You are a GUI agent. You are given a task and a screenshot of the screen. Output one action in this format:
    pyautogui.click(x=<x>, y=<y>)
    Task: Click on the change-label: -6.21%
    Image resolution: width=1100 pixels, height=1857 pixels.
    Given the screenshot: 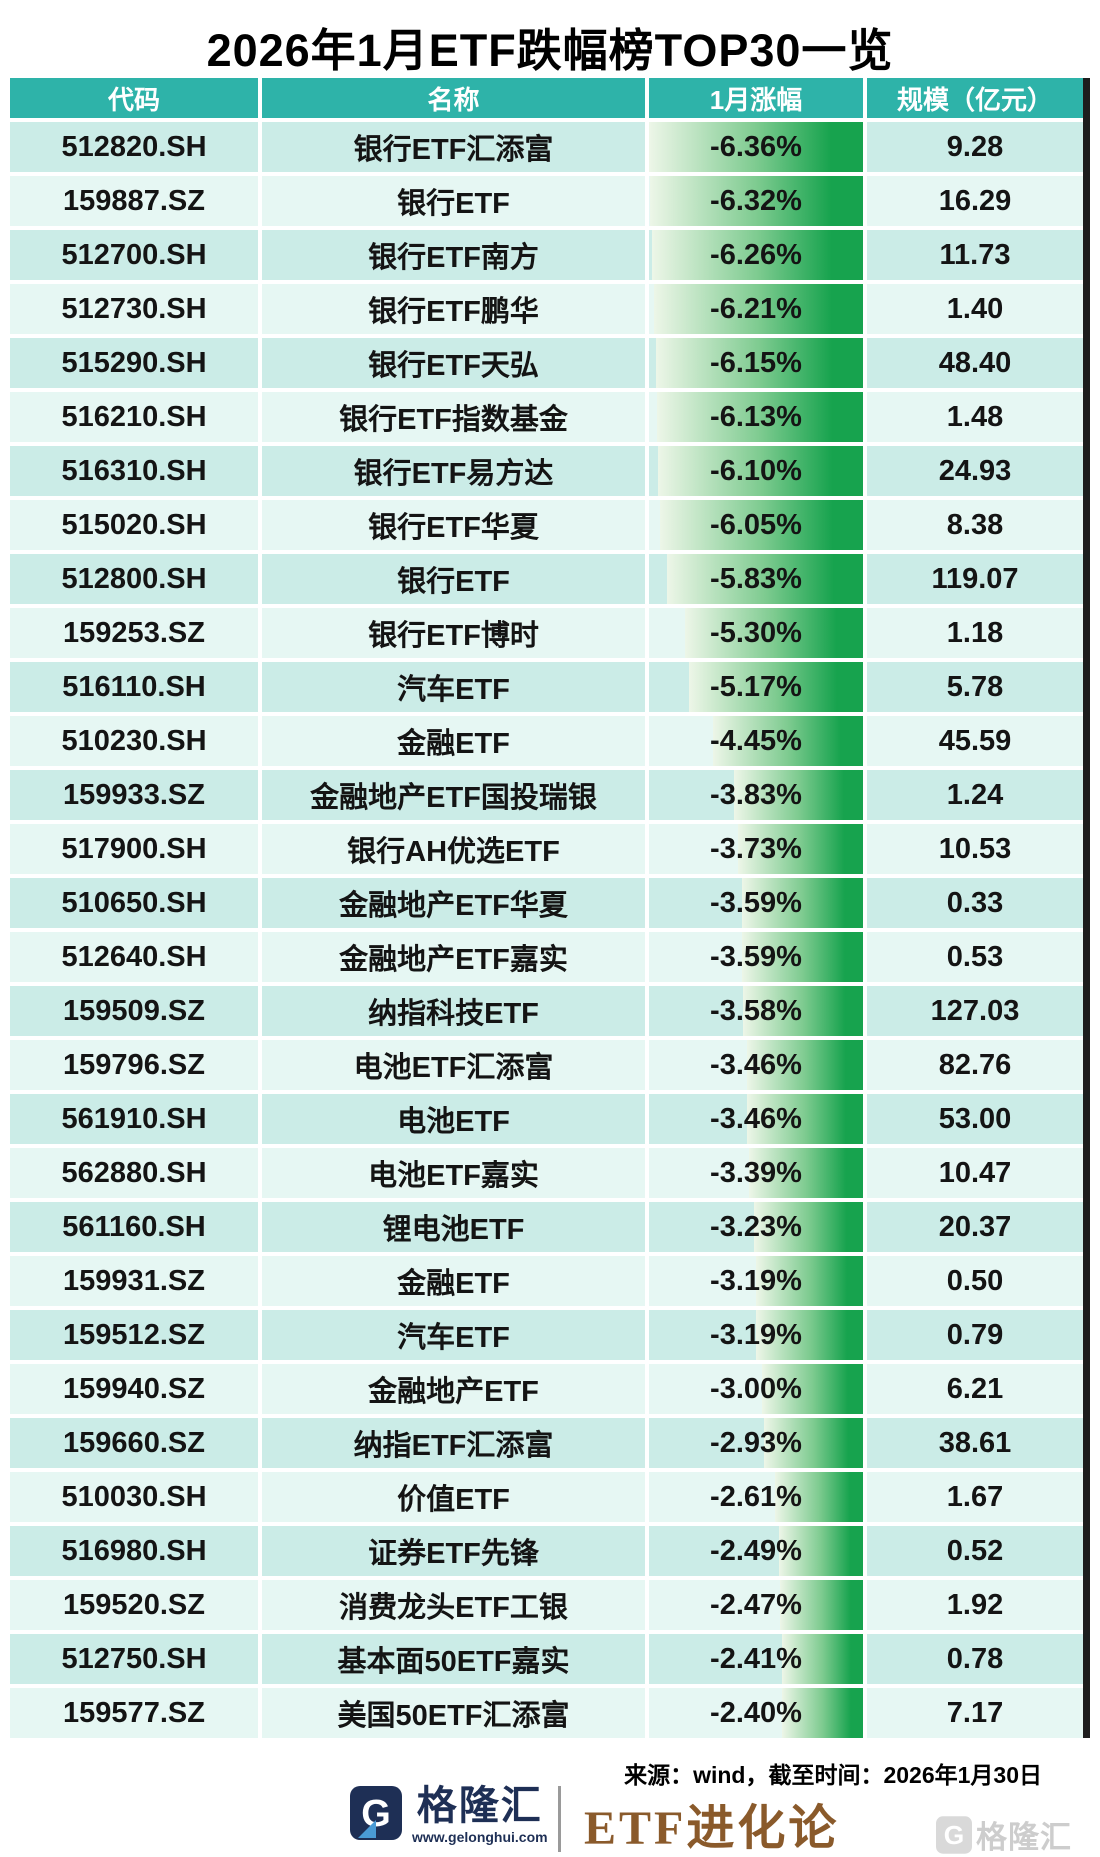 What is the action you would take?
    pyautogui.click(x=756, y=308)
    